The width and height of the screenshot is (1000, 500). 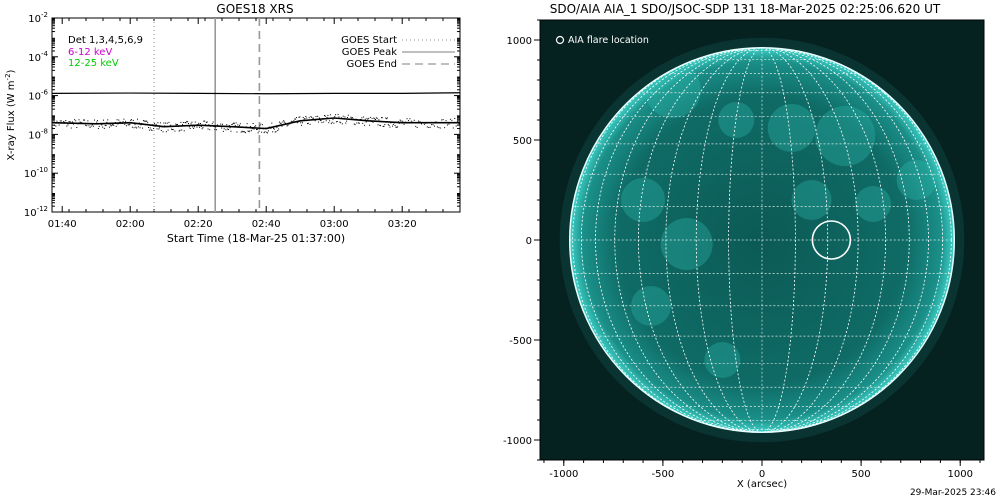 I want to click on x-tick-label: 1000, so click(x=959, y=474).